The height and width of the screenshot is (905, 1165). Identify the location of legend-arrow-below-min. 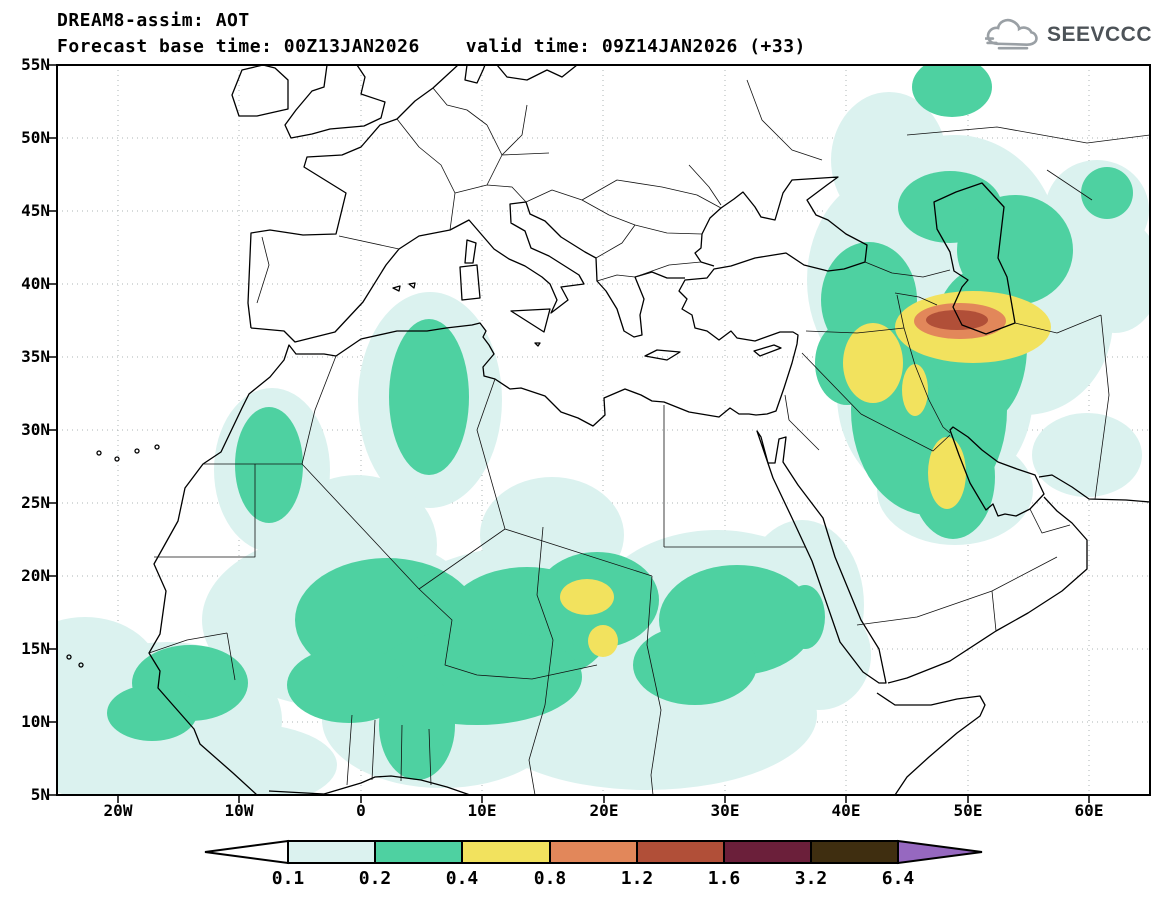
(246, 852).